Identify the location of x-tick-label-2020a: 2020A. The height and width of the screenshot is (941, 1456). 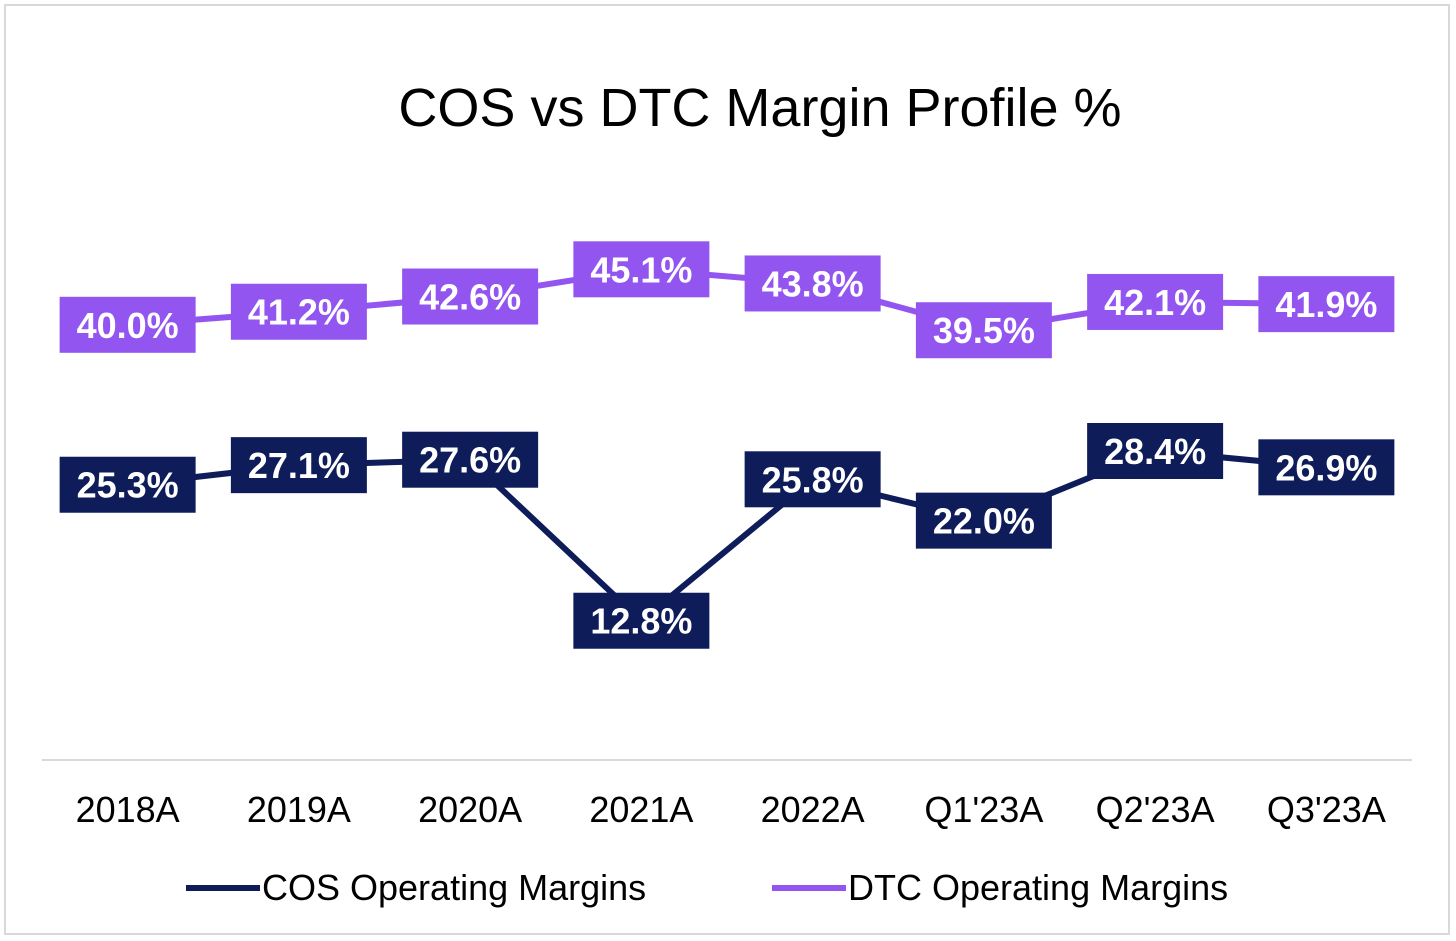
(470, 809).